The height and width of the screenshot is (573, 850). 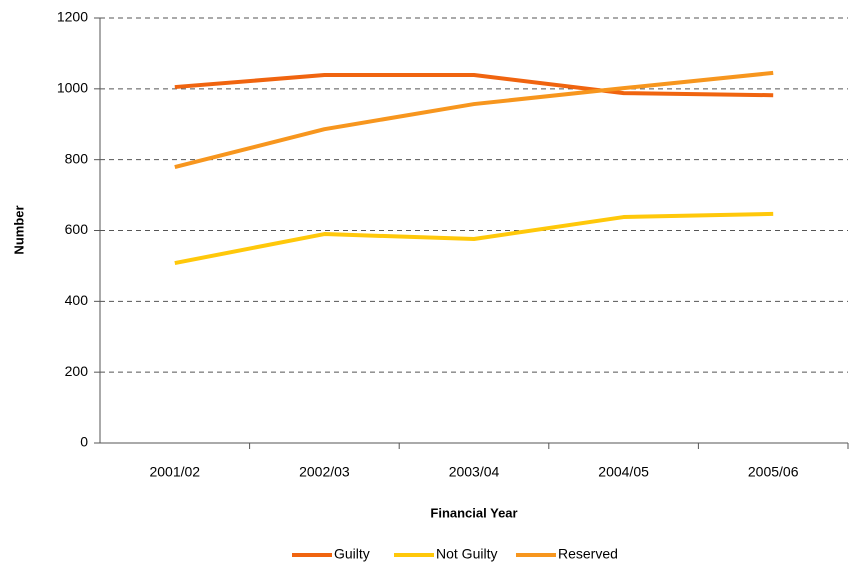 I want to click on legend-label: Not Guilty, so click(x=466, y=554).